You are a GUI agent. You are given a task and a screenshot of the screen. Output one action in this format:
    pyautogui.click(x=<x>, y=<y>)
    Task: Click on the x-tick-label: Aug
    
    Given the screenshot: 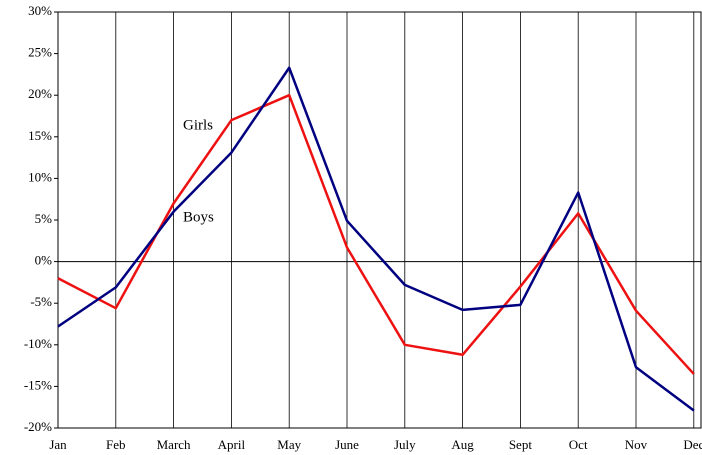 What is the action you would take?
    pyautogui.click(x=462, y=444)
    